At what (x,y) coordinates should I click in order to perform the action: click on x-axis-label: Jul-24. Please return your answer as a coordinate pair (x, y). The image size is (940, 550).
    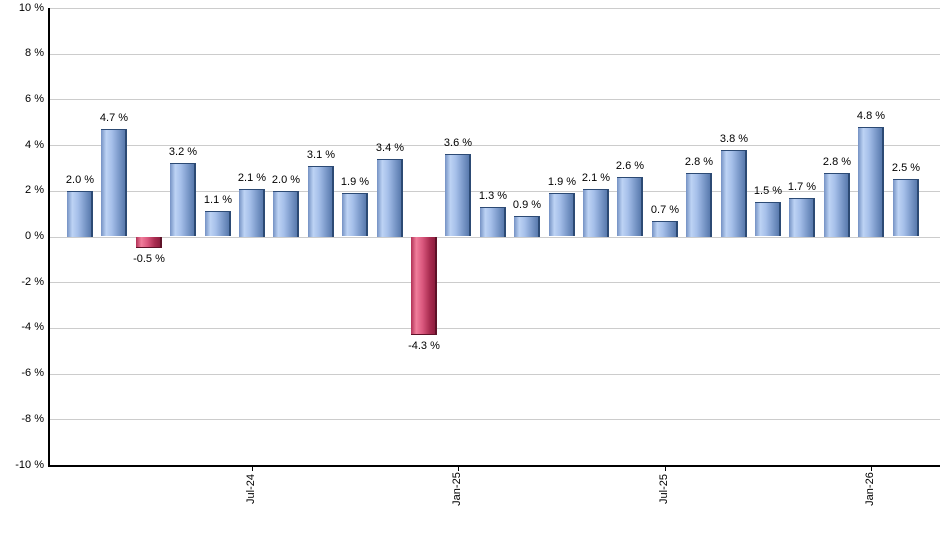
    Looking at the image, I should click on (251, 489).